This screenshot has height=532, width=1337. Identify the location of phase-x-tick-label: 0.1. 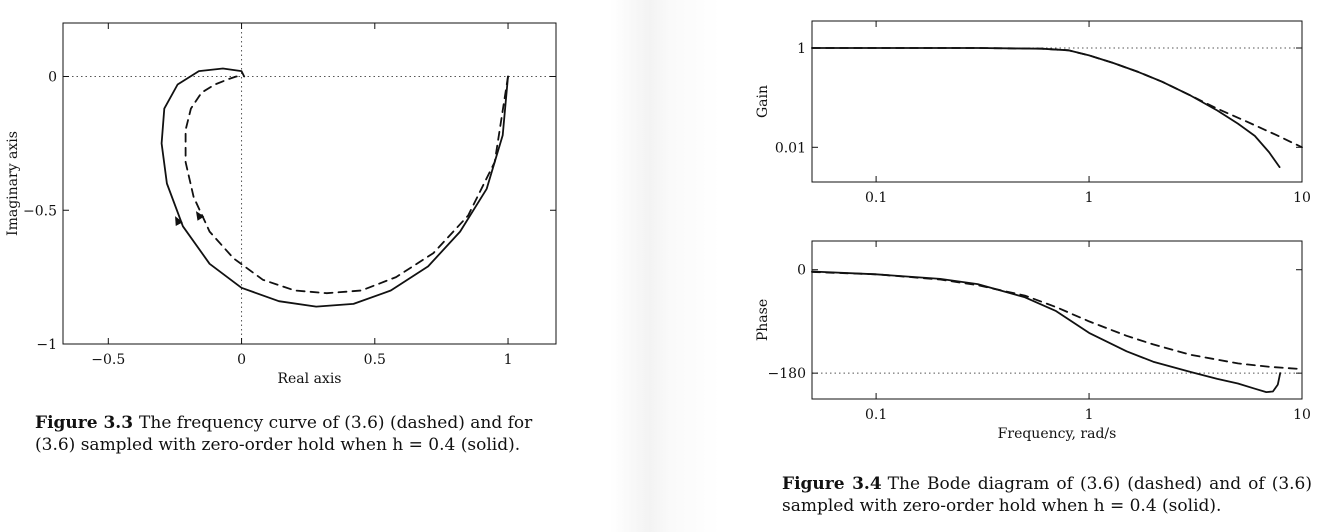
(876, 415).